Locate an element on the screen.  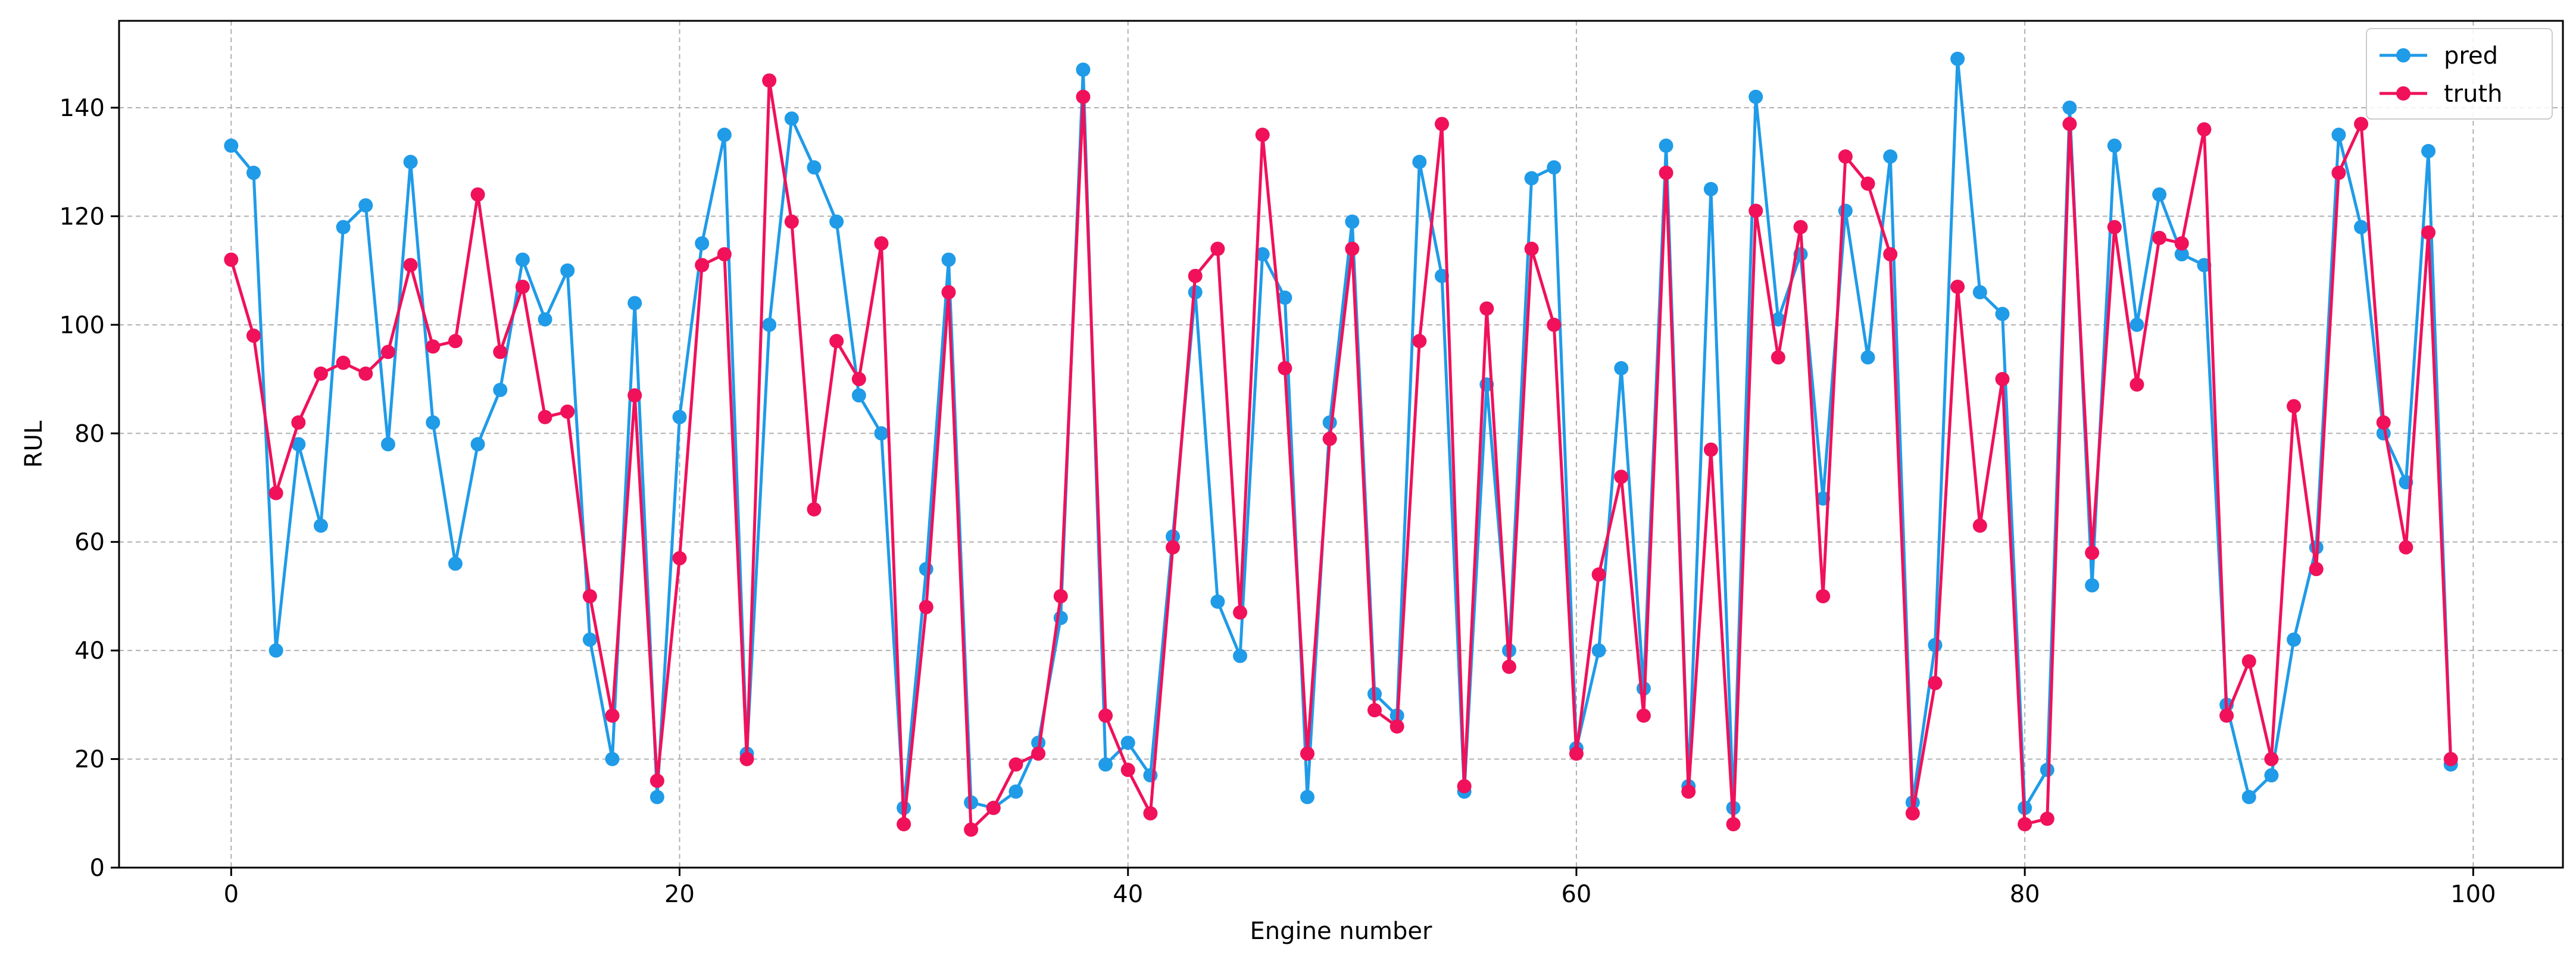
y-tick-label: 0 is located at coordinates (97, 868).